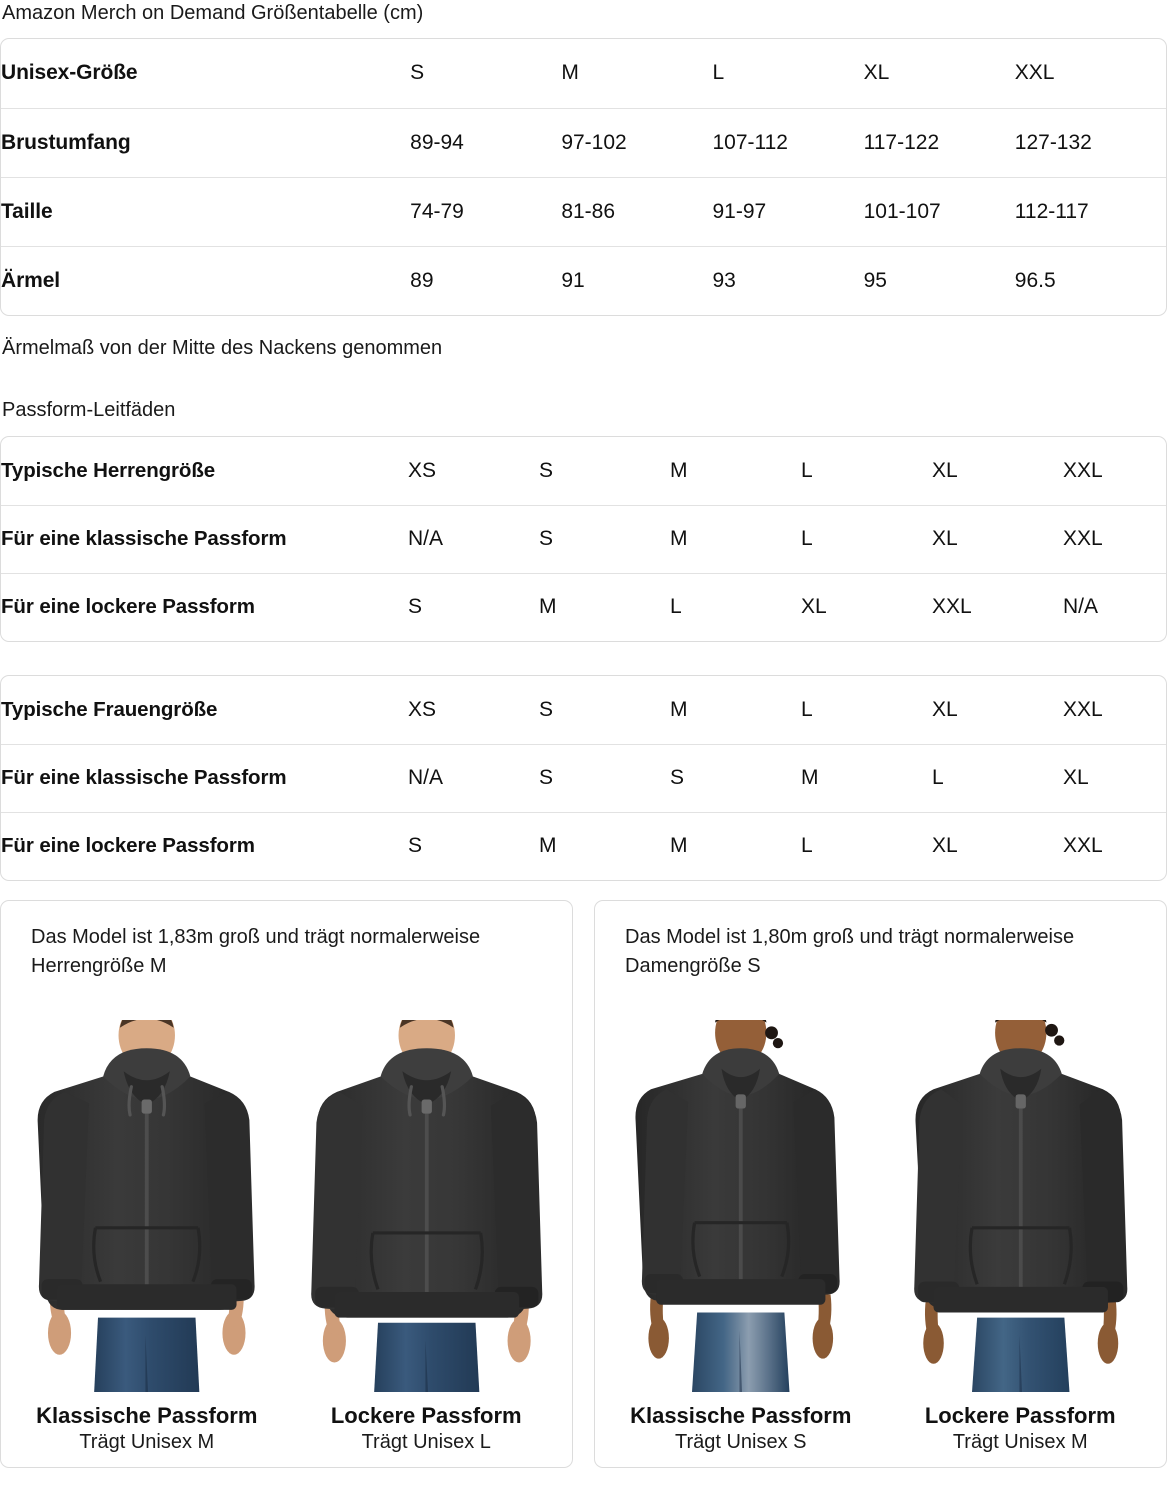 The image size is (1167, 1500). Describe the element at coordinates (1090, 142) in the screenshot. I see `cell: 127-132` at that location.